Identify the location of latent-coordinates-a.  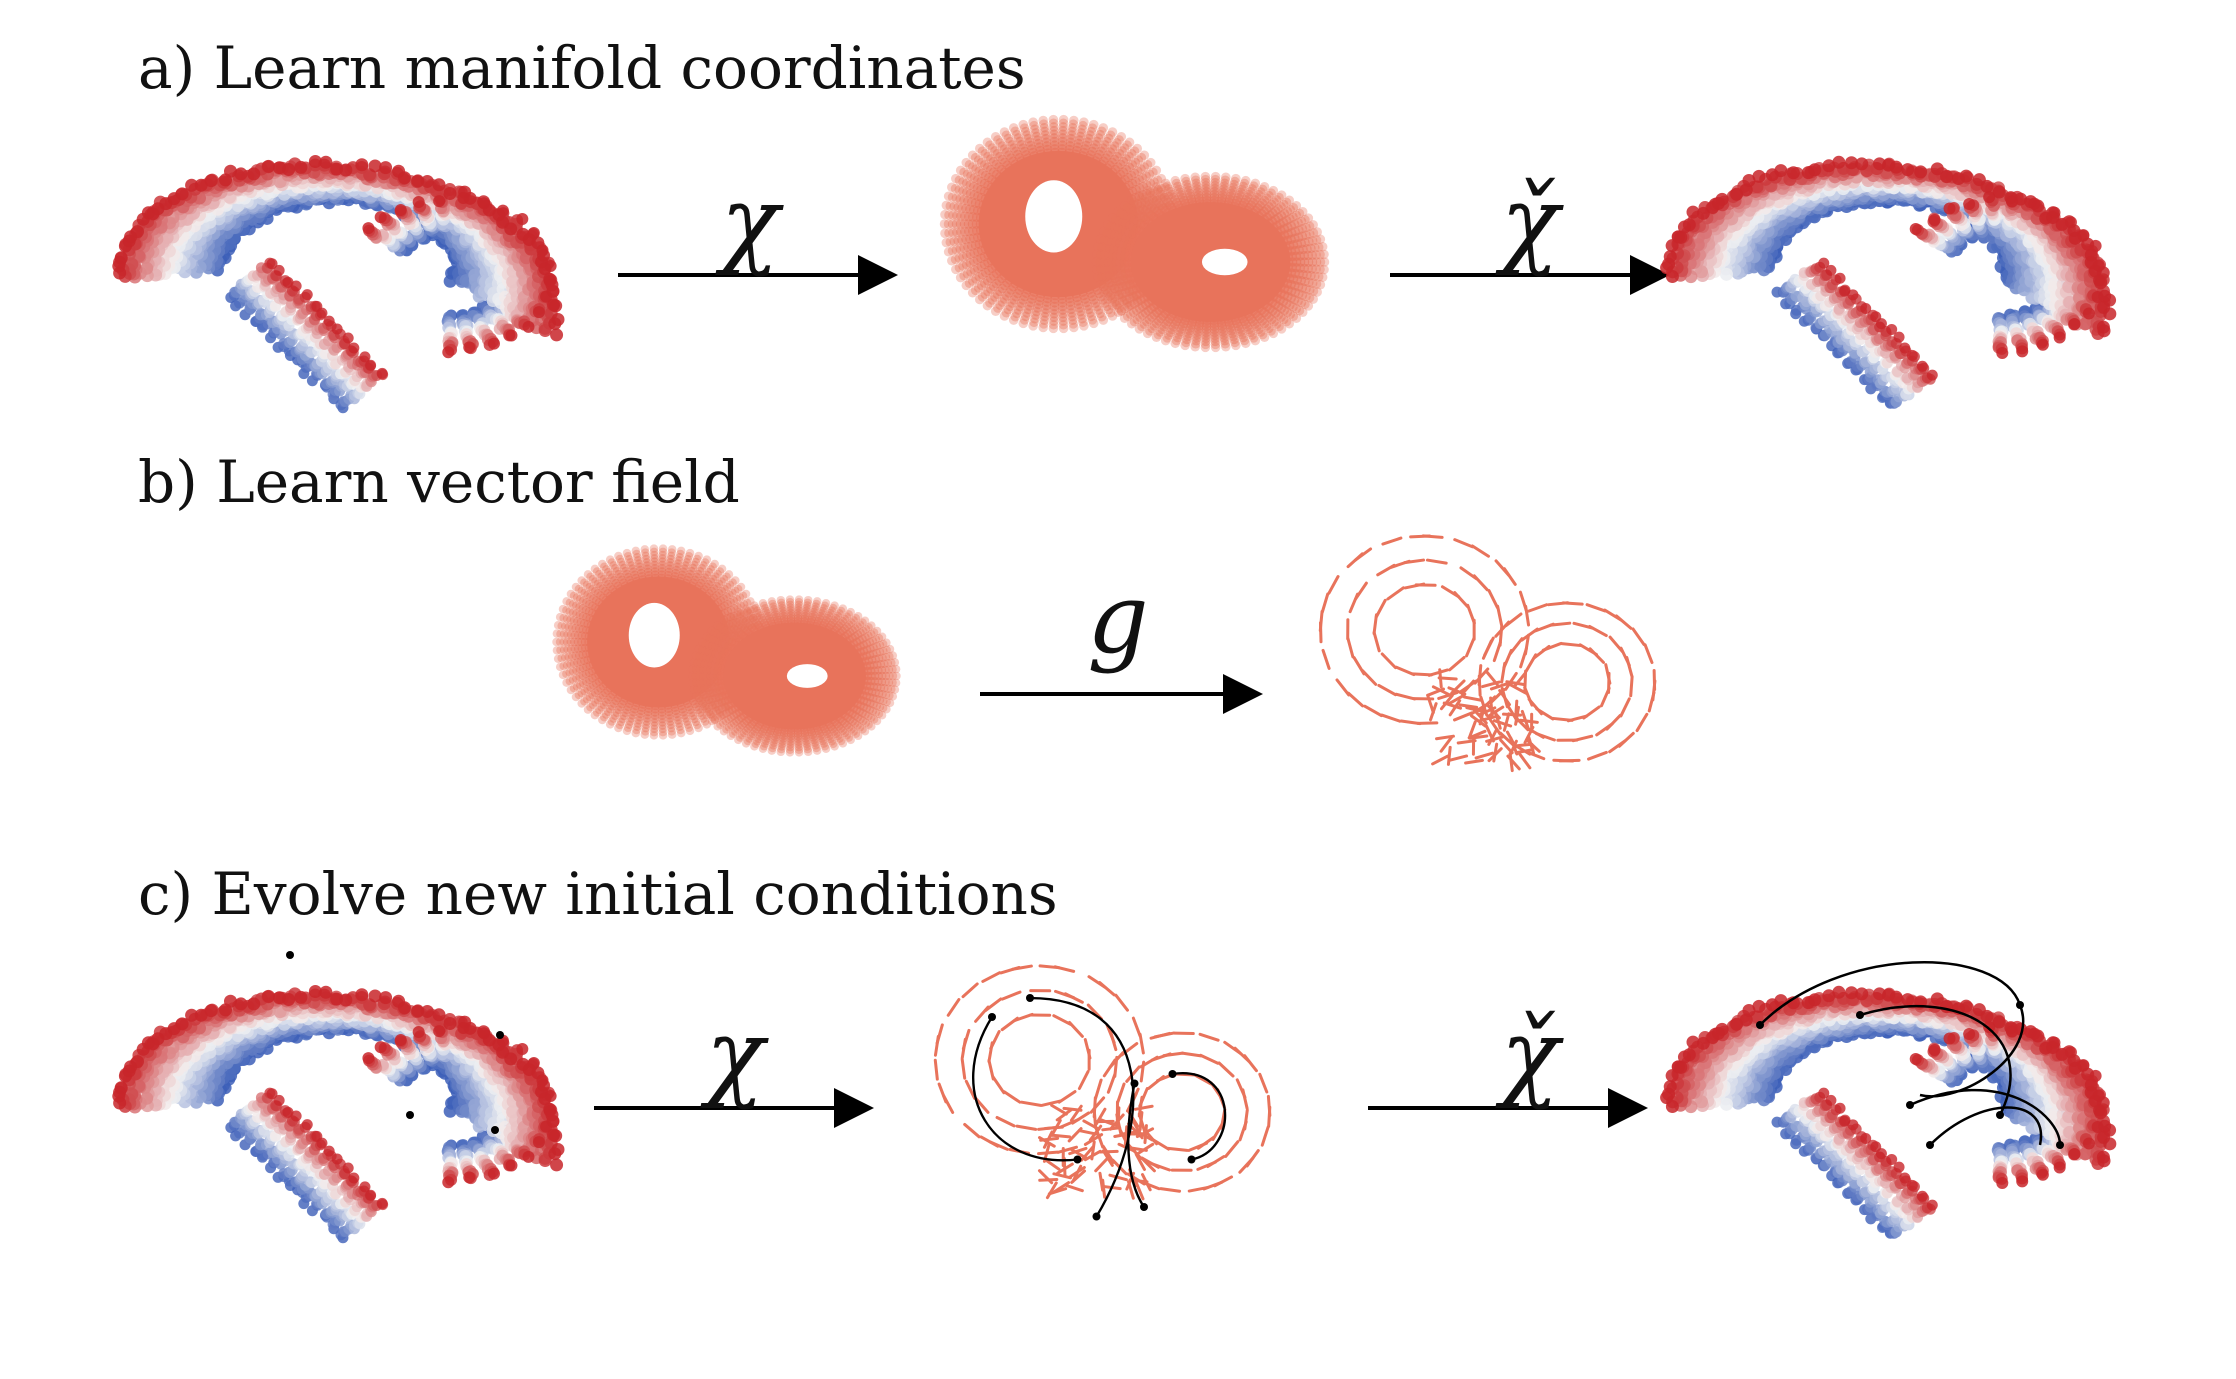
(1134, 233).